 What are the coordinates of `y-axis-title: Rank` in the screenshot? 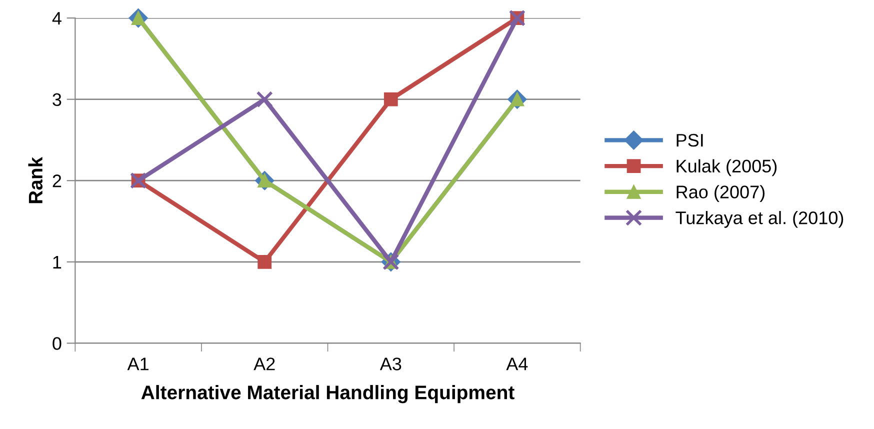 It's located at (35, 180).